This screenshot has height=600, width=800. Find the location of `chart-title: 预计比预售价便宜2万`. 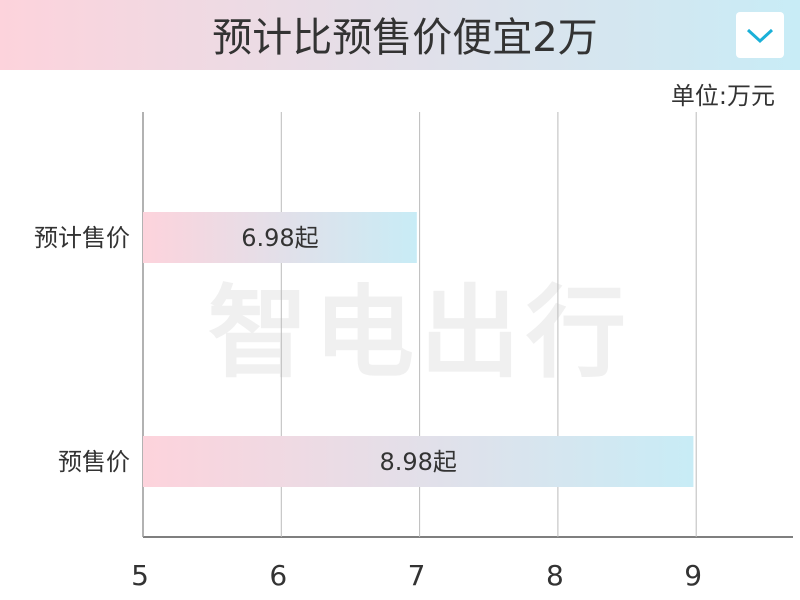

chart-title: 预计比预售价便宜2万 is located at coordinates (404, 38).